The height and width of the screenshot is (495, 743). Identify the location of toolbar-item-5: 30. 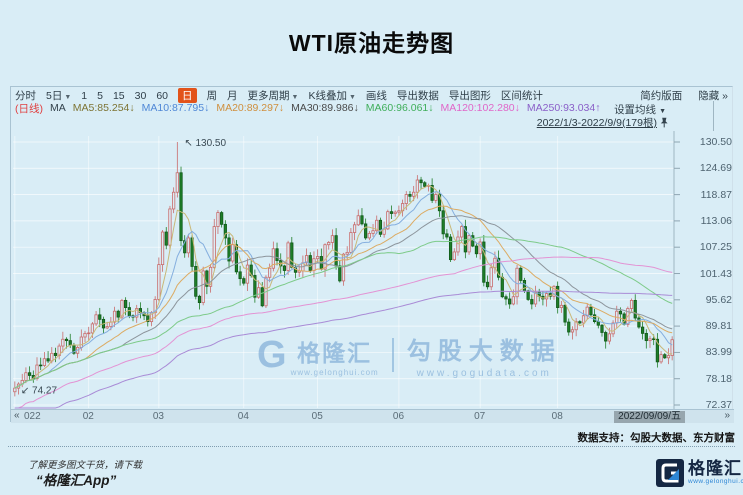
(140, 95).